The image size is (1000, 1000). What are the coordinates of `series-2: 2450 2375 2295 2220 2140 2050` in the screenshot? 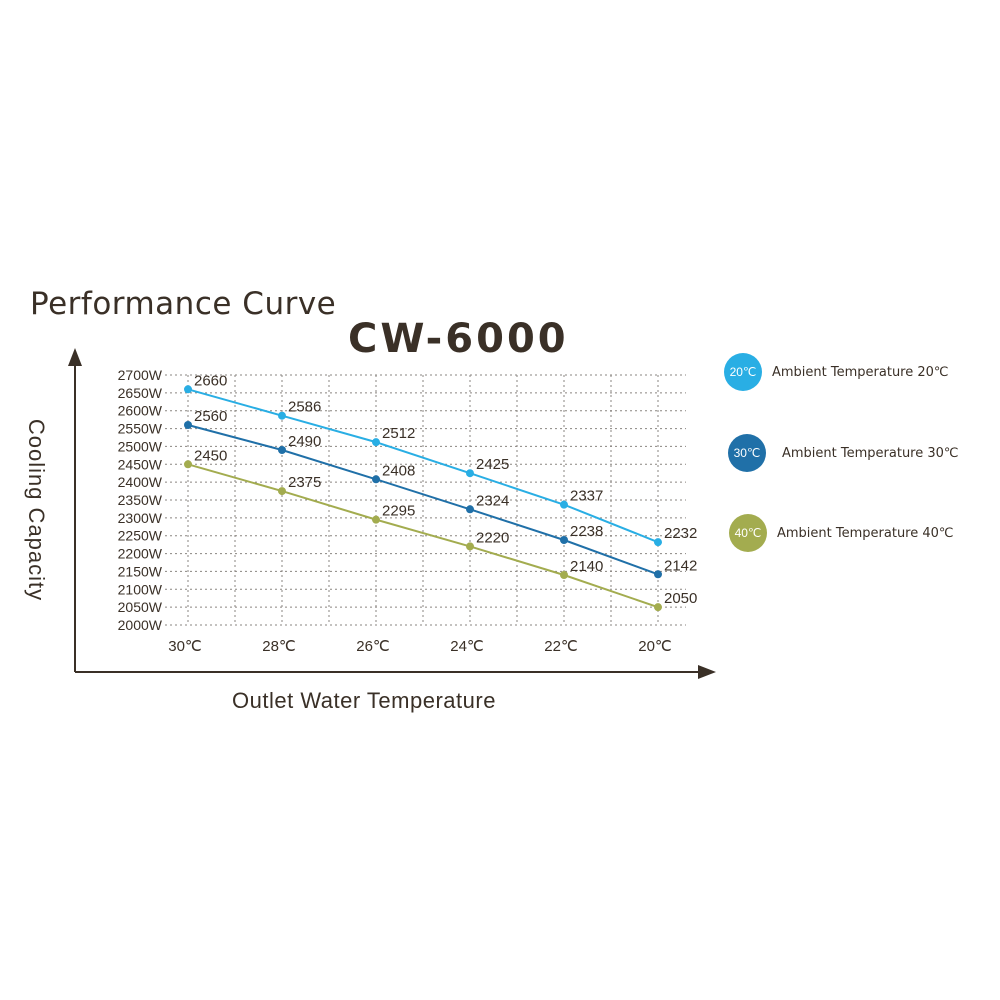 It's located at (440, 529).